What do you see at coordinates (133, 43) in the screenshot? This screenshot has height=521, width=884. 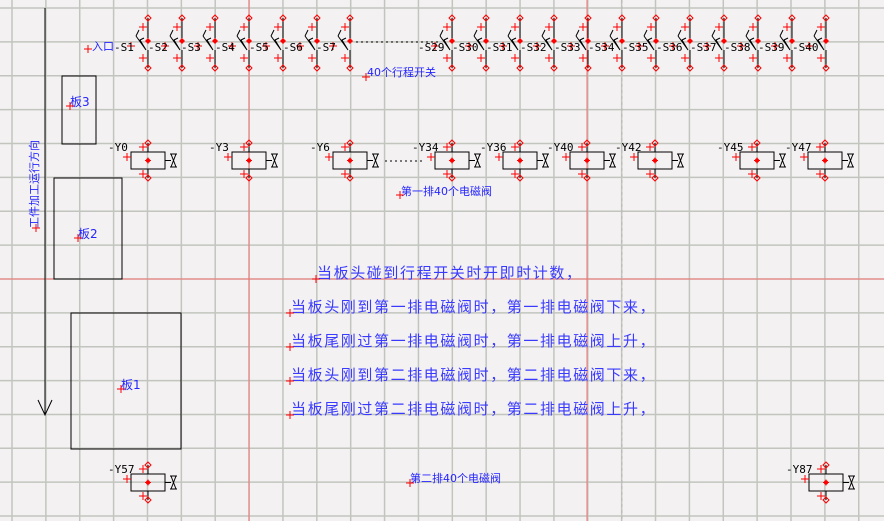 I see `limit-switch: -S1` at bounding box center [133, 43].